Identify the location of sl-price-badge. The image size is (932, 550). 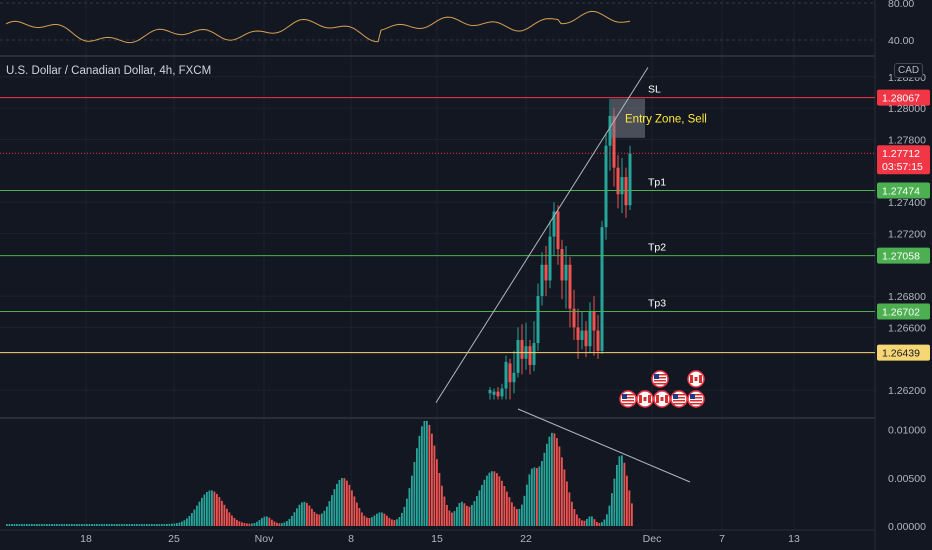
(903, 97).